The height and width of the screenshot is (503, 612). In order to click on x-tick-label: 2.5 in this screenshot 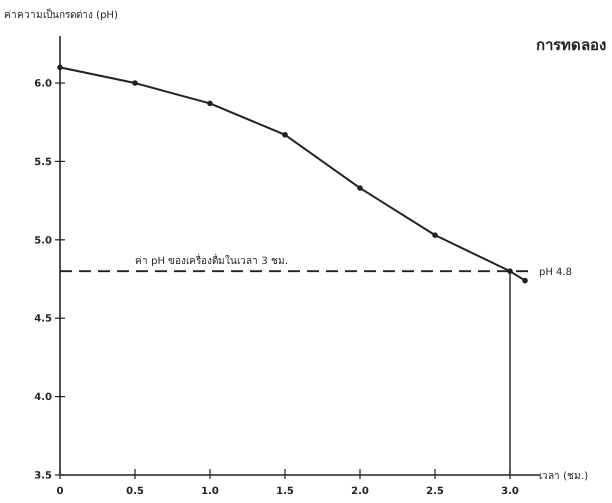, I will do `click(435, 491)`.